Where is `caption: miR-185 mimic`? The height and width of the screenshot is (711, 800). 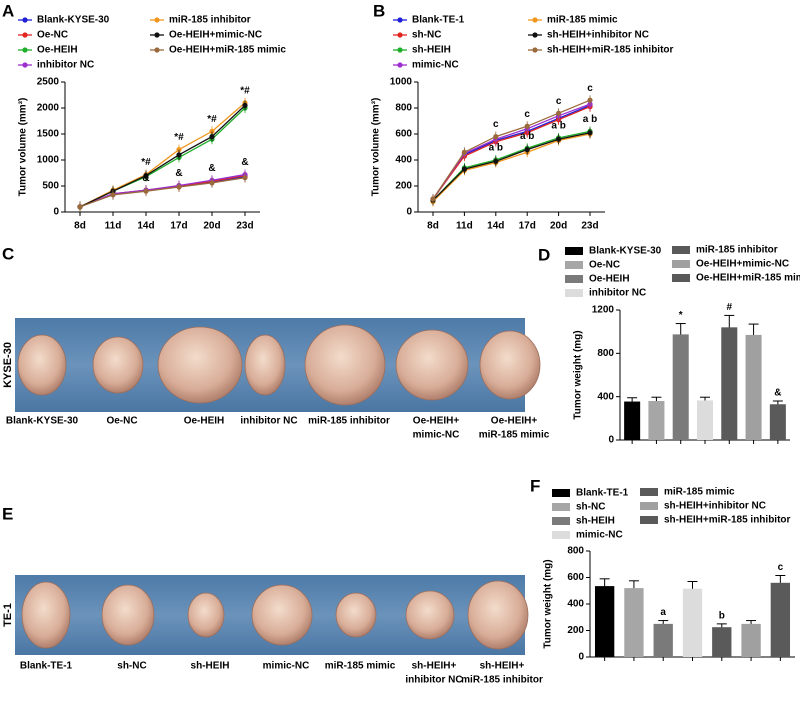
caption: miR-185 mimic is located at coordinates (514, 435).